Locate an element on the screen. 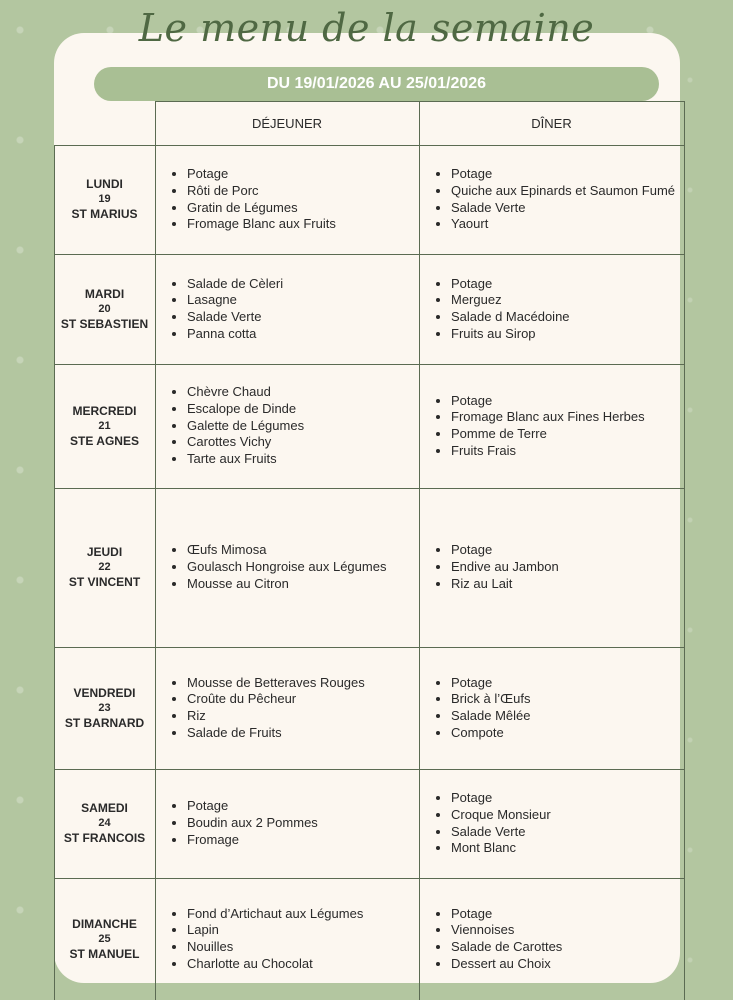  day-date: 19 is located at coordinates (104, 199).